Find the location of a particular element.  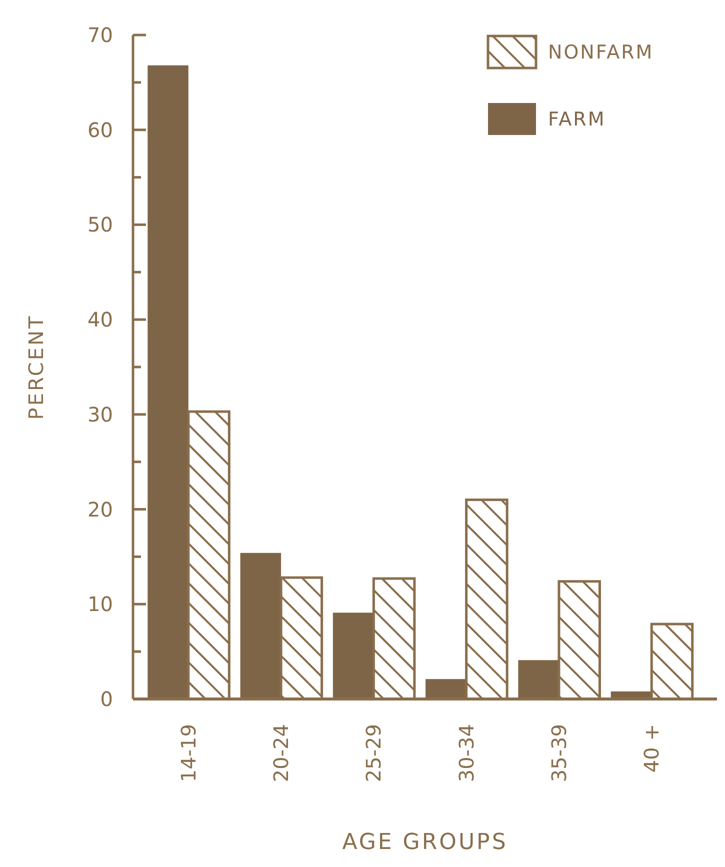

legend-label: NONFARM is located at coordinates (601, 53).